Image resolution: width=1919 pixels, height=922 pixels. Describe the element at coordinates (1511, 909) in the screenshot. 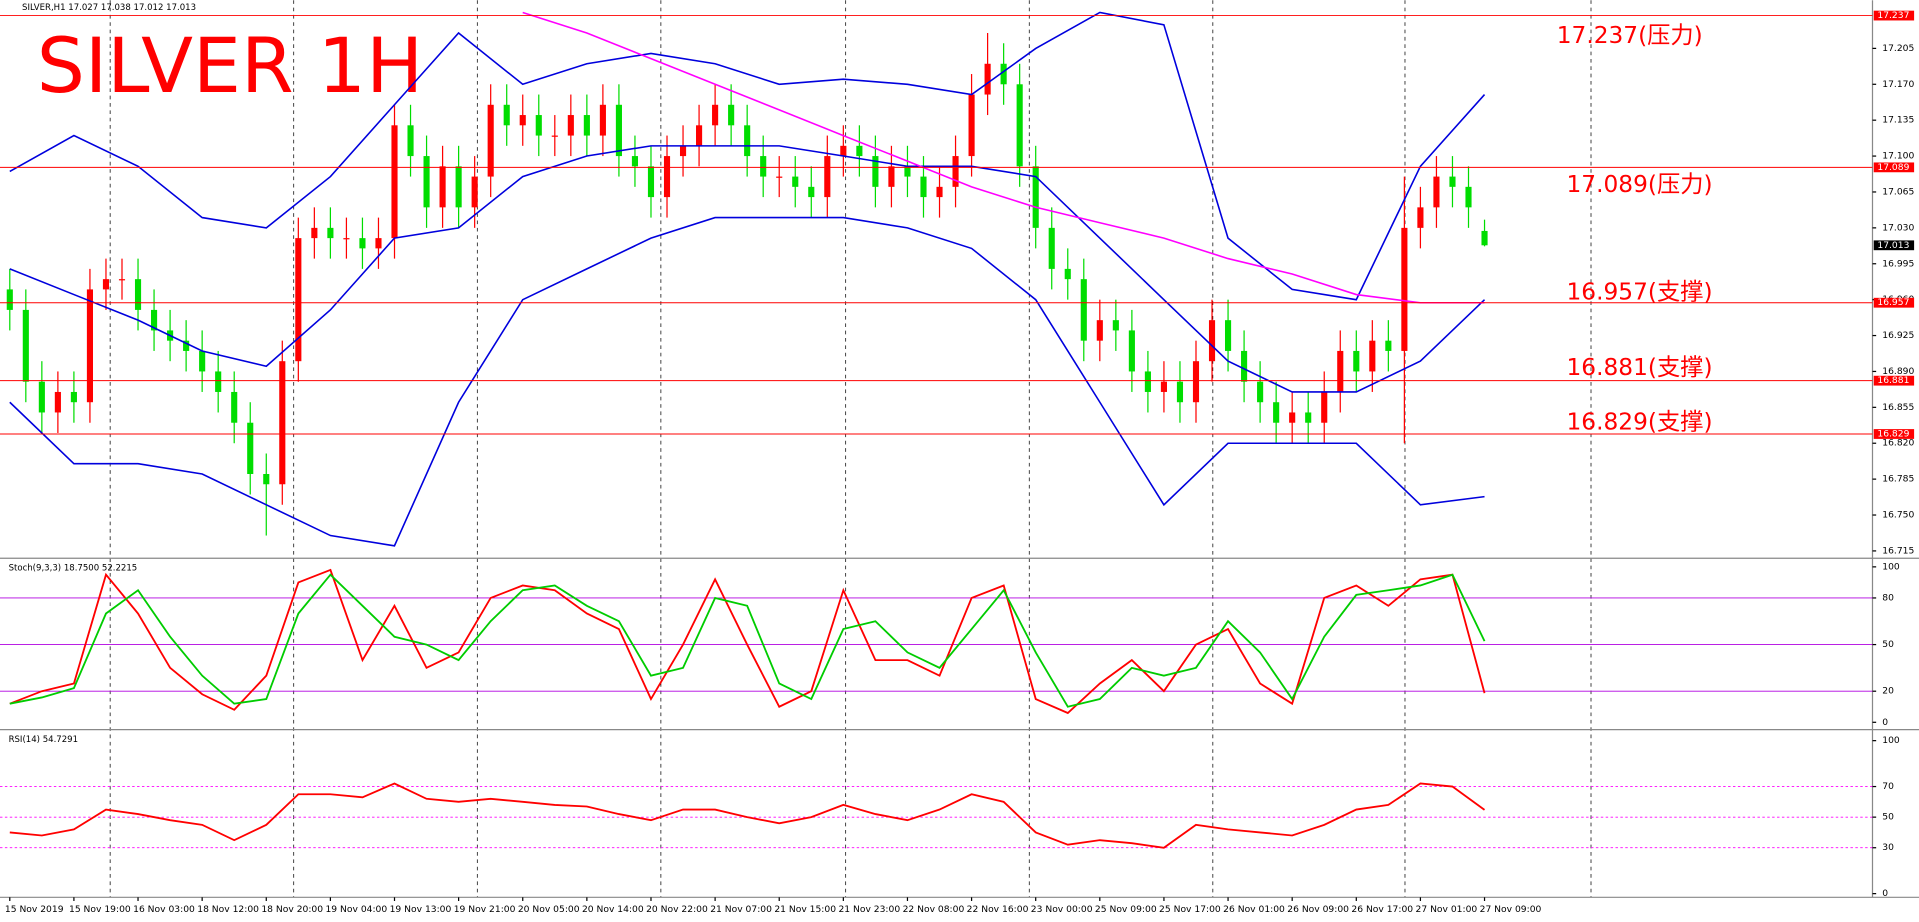

I see `x-tick-label: 27 Nov 09:00` at that location.